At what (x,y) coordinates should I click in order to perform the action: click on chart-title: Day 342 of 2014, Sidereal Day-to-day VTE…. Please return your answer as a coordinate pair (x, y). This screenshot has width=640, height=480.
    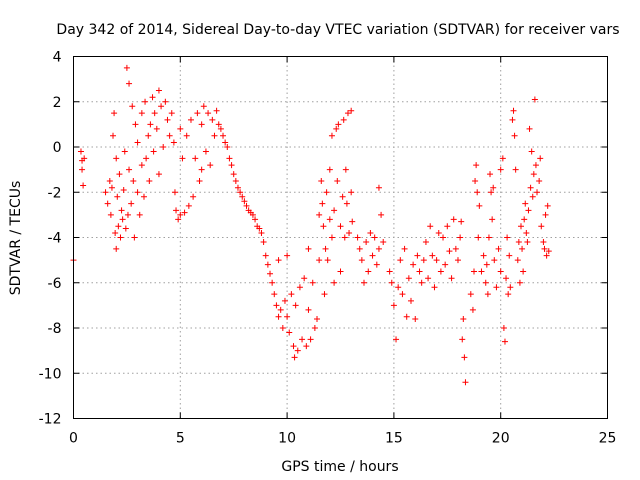
    Looking at the image, I should click on (337, 30).